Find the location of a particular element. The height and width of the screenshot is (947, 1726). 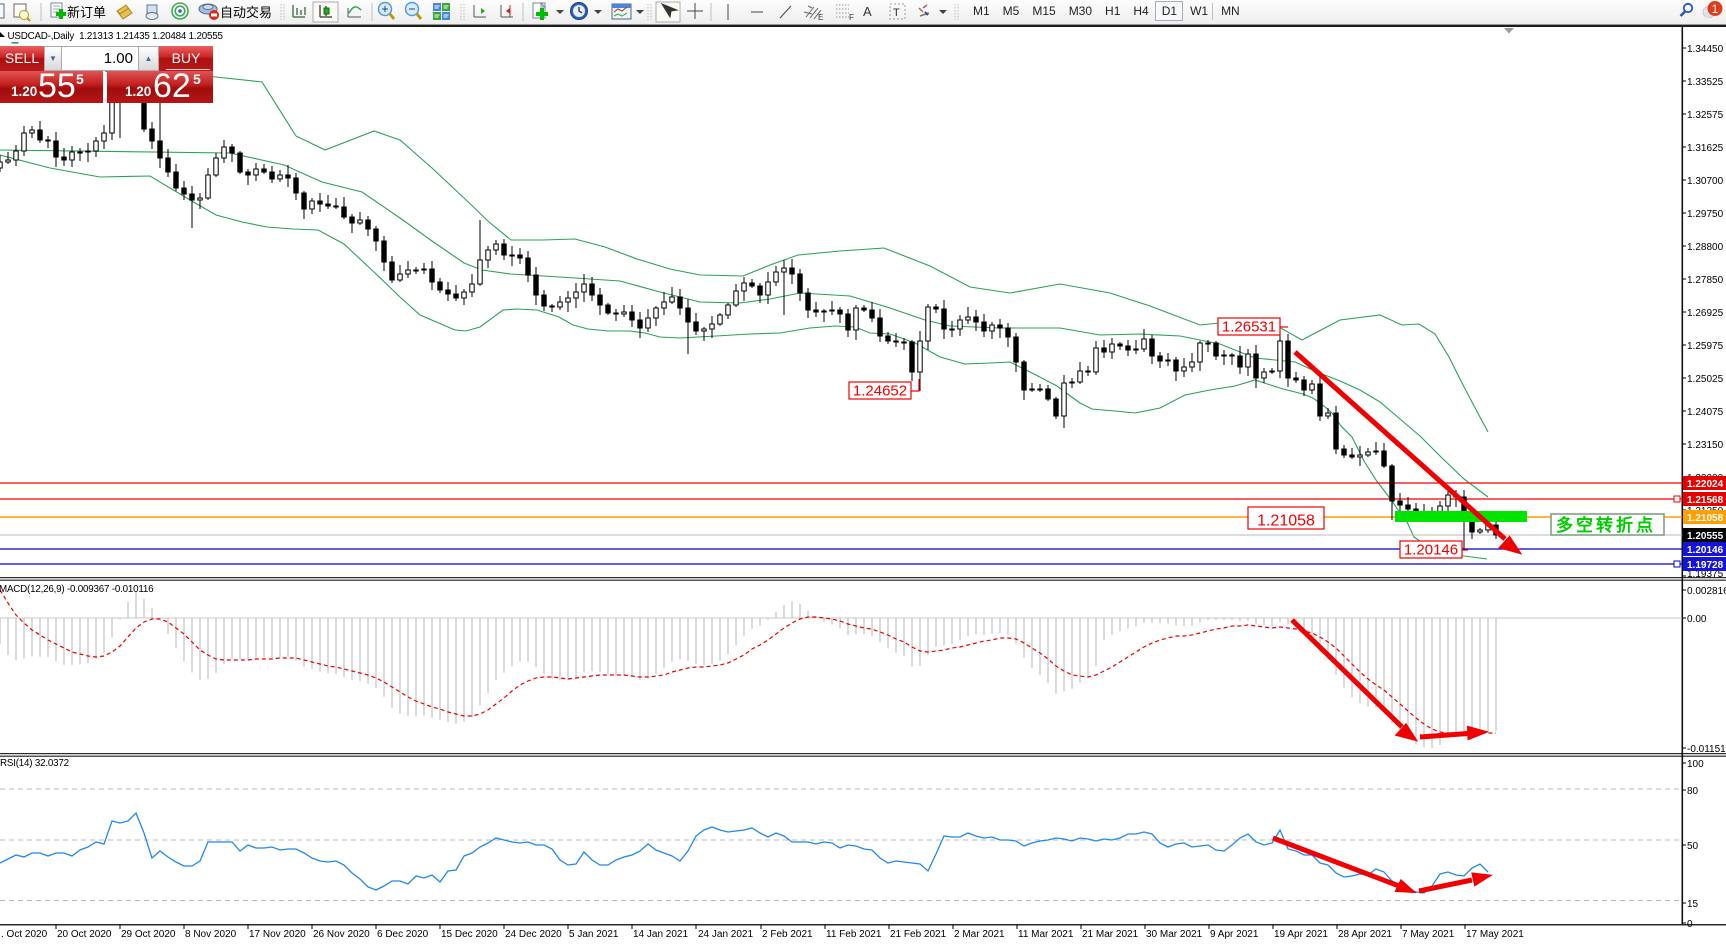

svg-text: 14 Jan 2021 is located at coordinates (660, 934).